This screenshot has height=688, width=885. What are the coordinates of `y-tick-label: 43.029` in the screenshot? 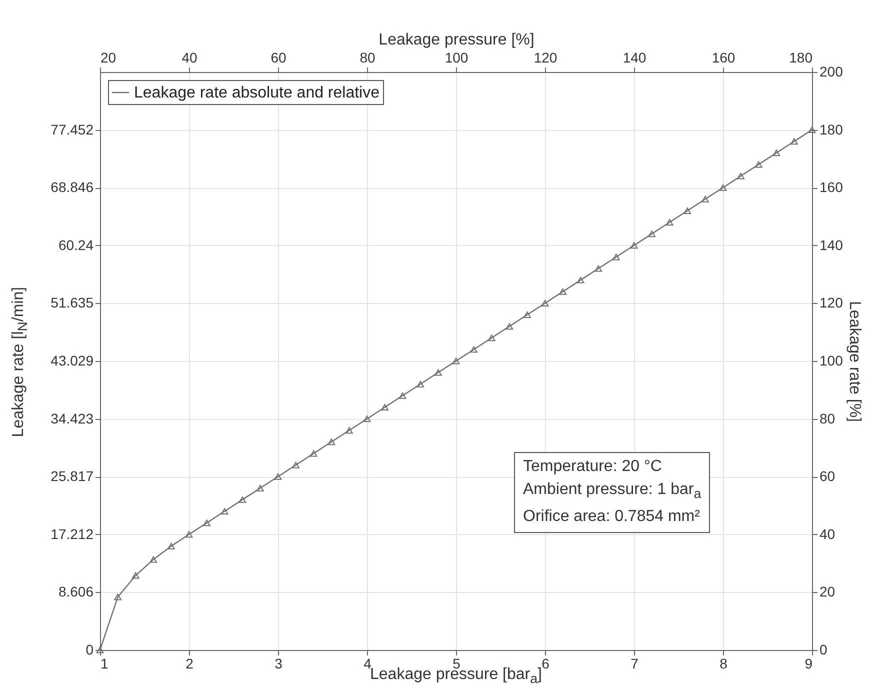 It's located at (72, 360).